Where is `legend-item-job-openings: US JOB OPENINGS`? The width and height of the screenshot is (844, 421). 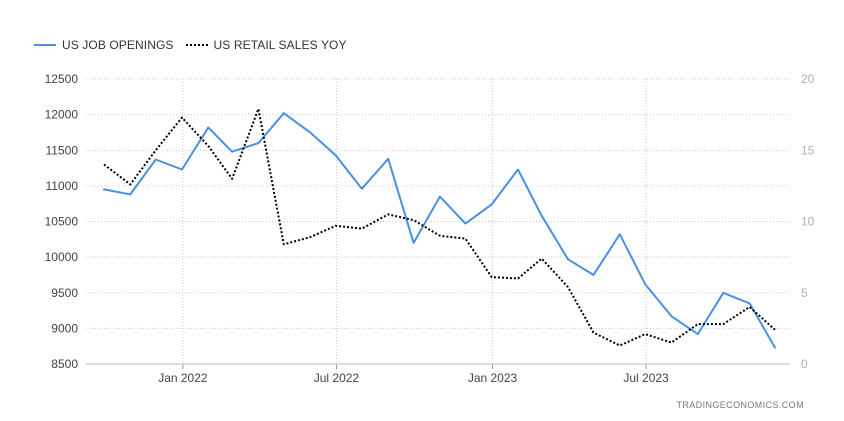 legend-item-job-openings: US JOB OPENINGS is located at coordinates (104, 45).